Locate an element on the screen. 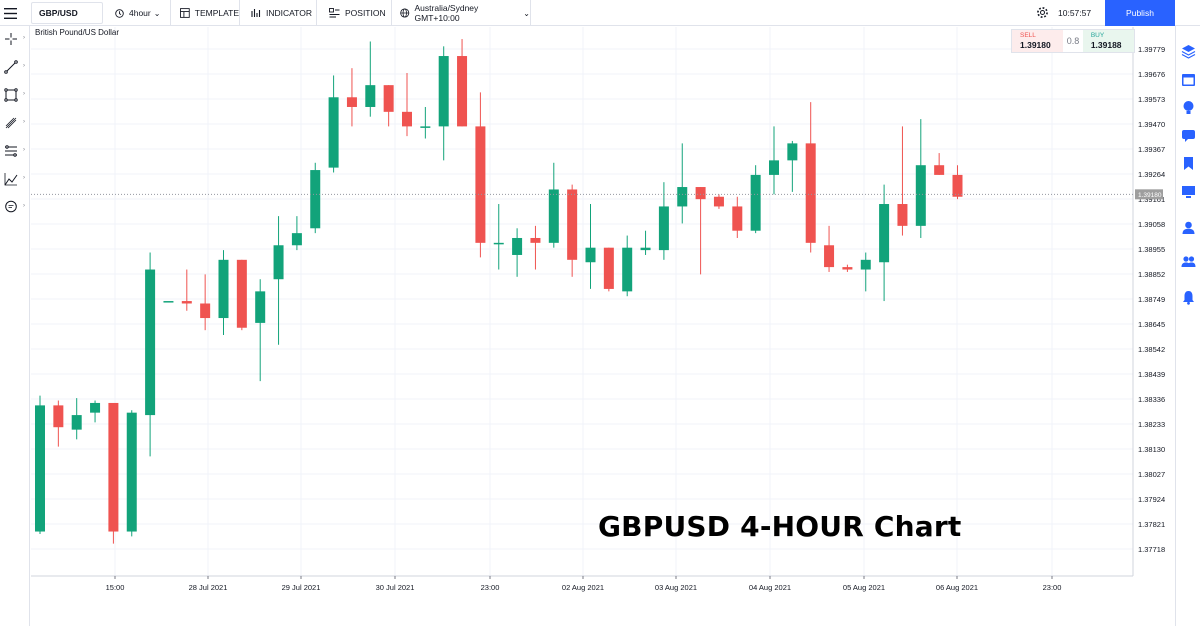 The image size is (1200, 626). spread-value: 0.8 is located at coordinates (1073, 41).